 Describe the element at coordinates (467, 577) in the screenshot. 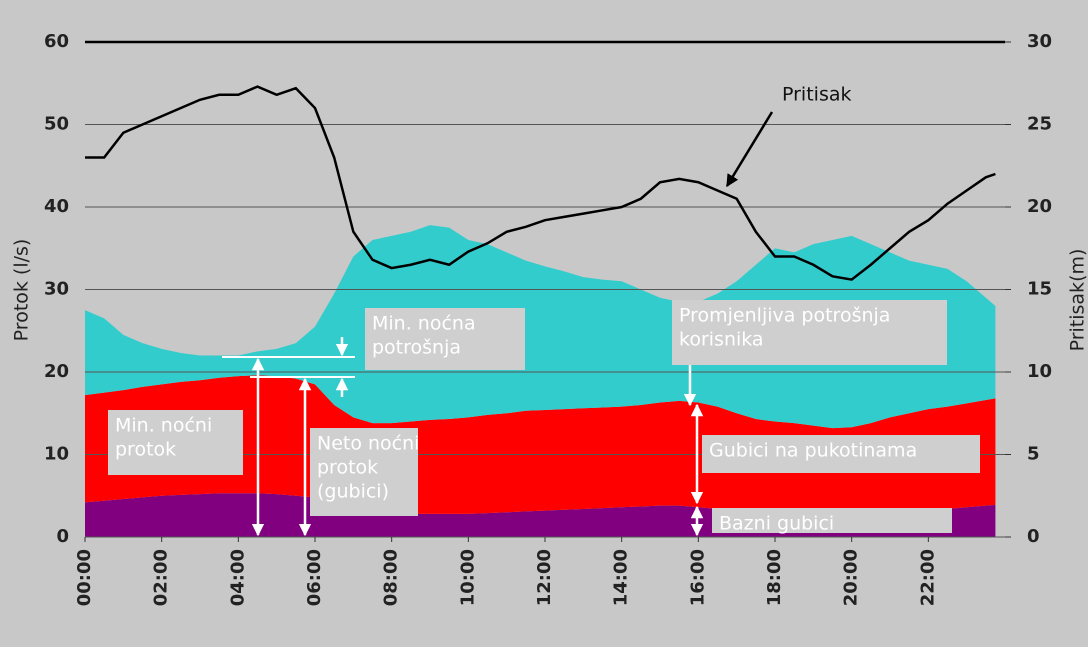

I see `x-tick-label: 10:00` at that location.